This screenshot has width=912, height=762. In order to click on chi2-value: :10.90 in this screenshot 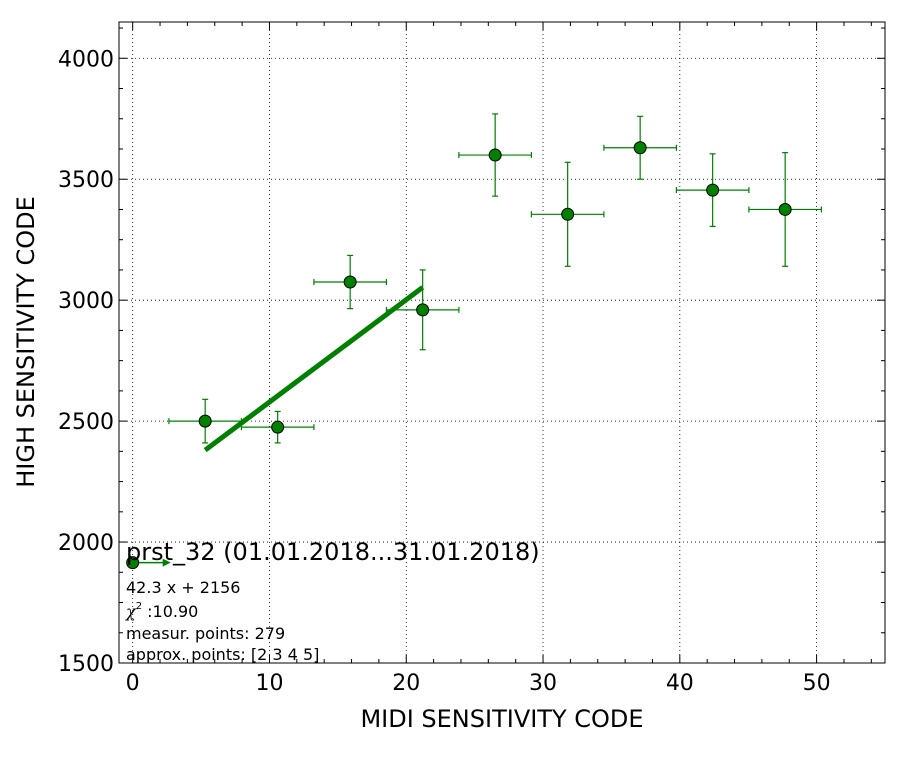, I will do `click(170, 611)`.